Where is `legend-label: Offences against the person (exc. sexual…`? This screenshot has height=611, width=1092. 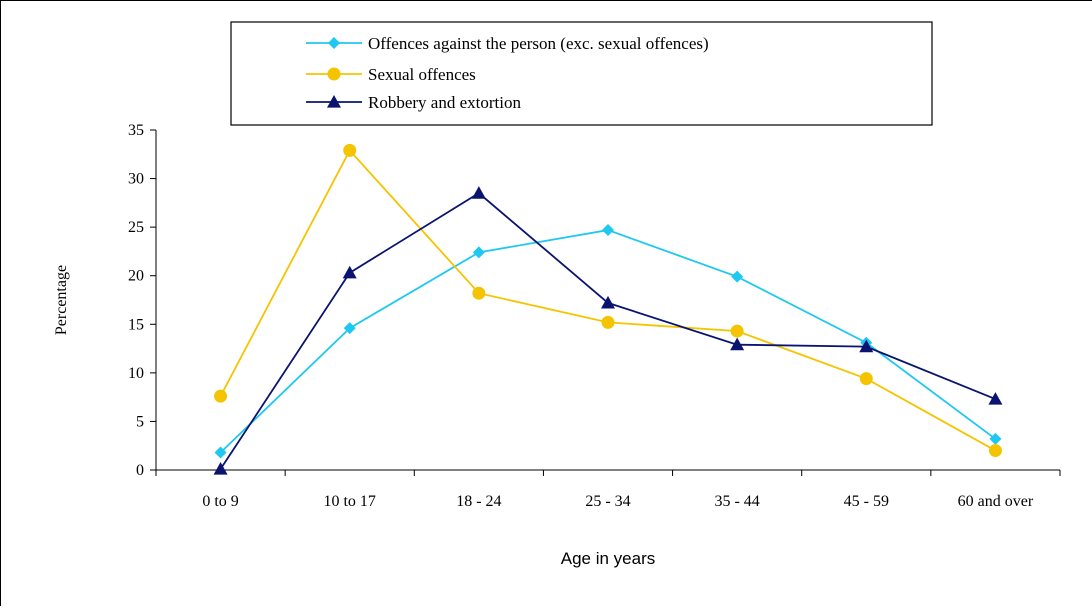
legend-label: Offences against the person (exc. sexual… is located at coordinates (538, 43).